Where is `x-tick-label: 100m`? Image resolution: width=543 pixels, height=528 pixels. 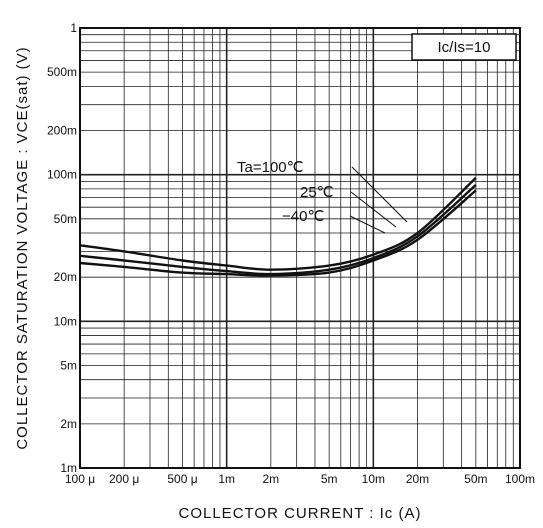 x-tick-label: 100m is located at coordinates (520, 479).